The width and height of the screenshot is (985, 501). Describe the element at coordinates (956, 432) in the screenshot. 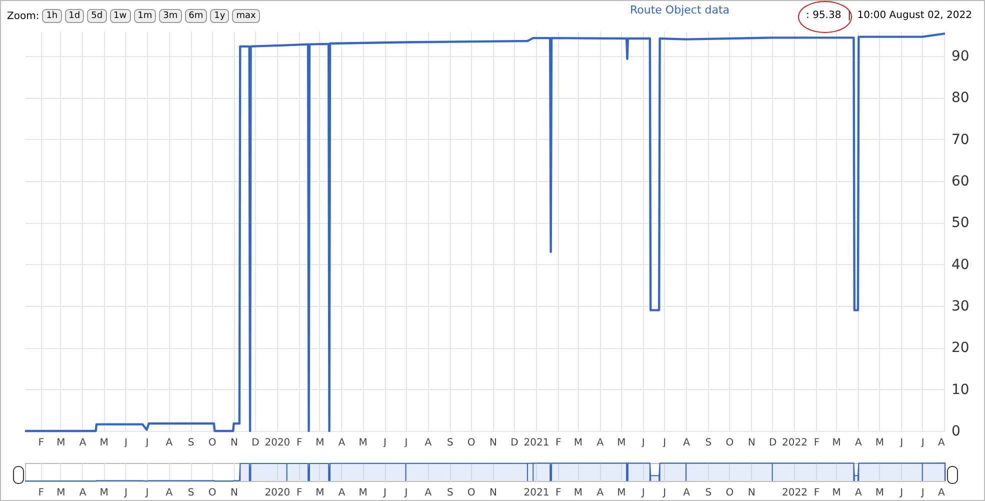

I see `y-tick-label: 0` at that location.